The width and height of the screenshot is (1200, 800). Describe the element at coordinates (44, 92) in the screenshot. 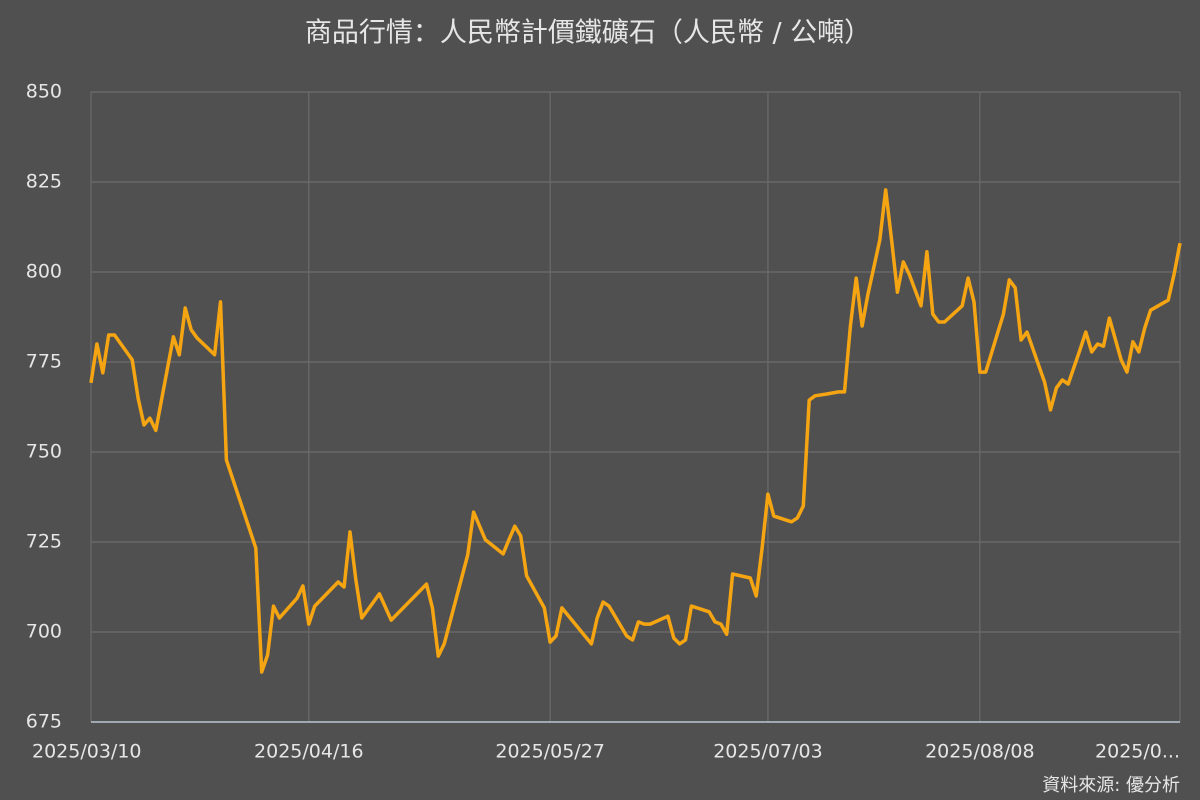

I see `y-tick-label: 850` at that location.